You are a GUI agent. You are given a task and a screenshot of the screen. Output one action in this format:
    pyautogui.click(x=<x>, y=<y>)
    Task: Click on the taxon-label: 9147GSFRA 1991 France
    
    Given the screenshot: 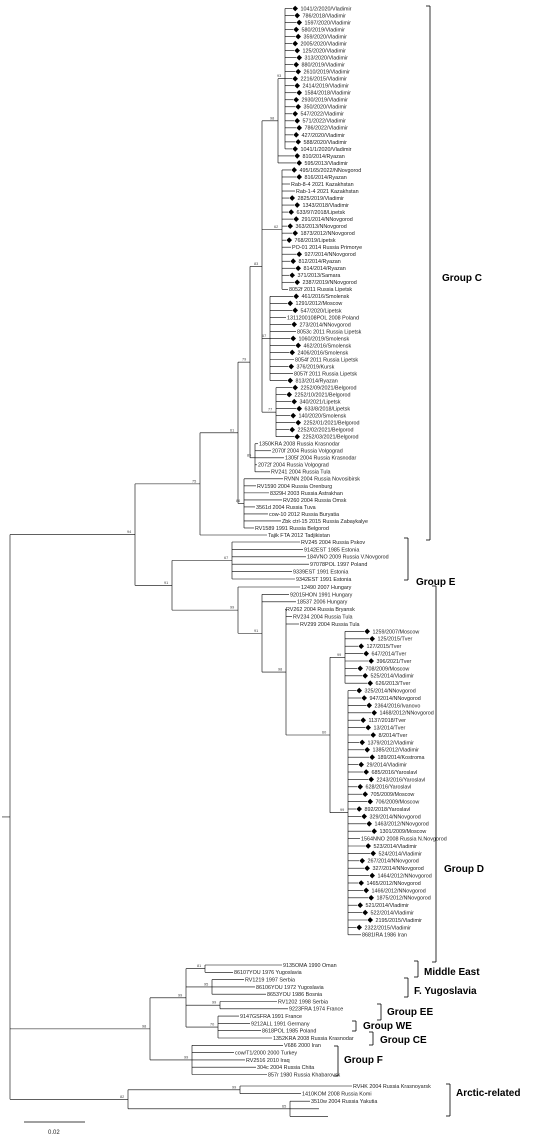 What is the action you would take?
    pyautogui.click(x=271, y=1017)
    